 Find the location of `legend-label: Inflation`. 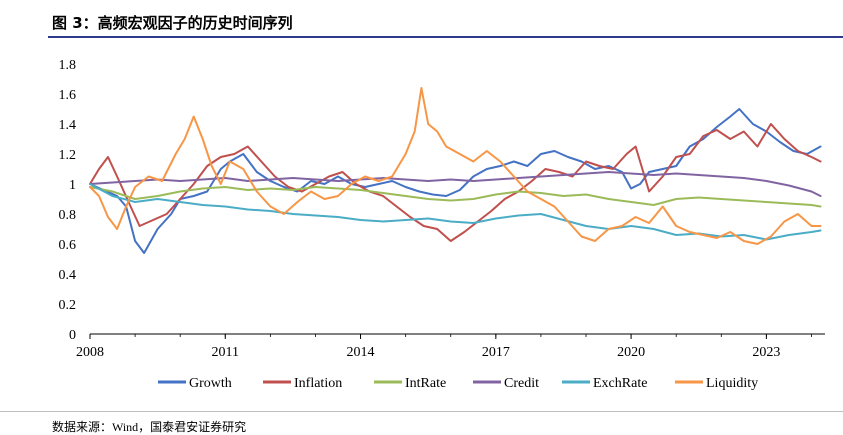

legend-label: Inflation is located at coordinates (318, 383).